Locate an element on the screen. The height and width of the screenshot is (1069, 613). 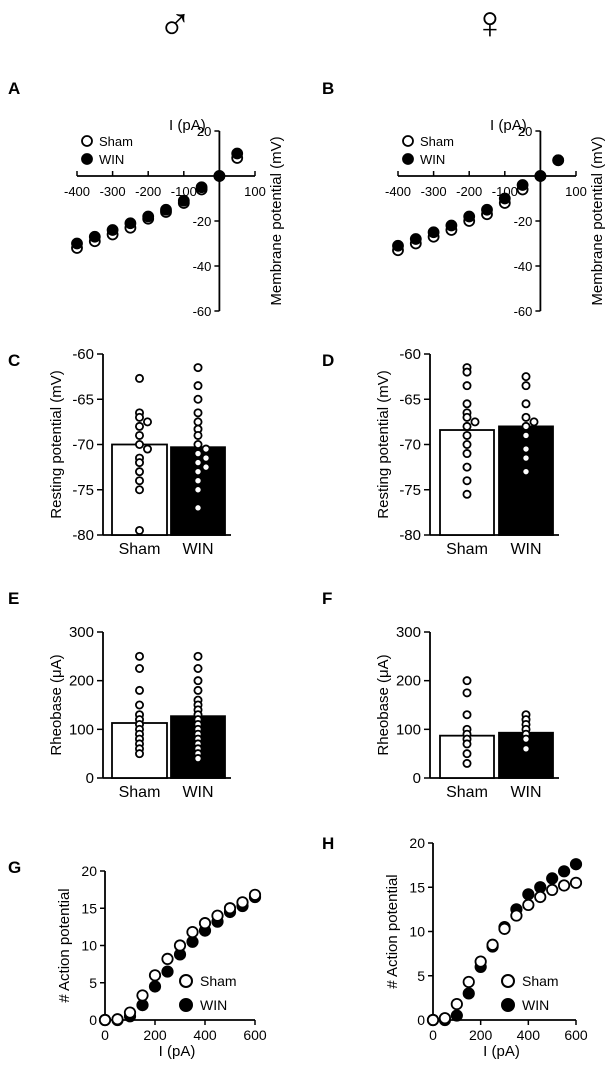
y-tick-label: -40 is located at coordinates (202, 266).